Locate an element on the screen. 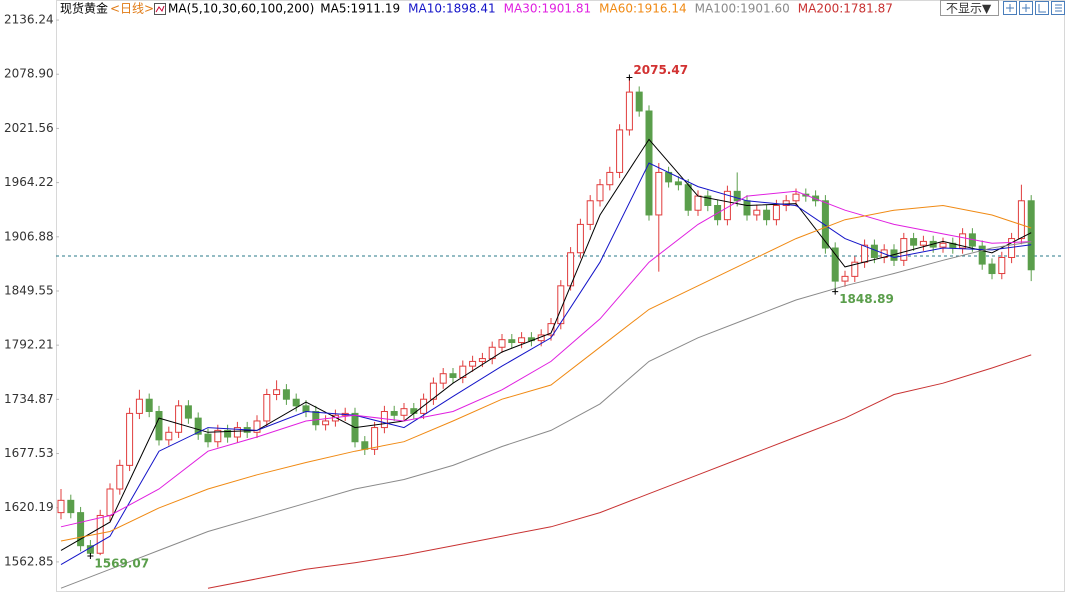 Image resolution: width=1065 pixels, height=592 pixels. legend-entry: MA30:1901.81 is located at coordinates (548, 9).